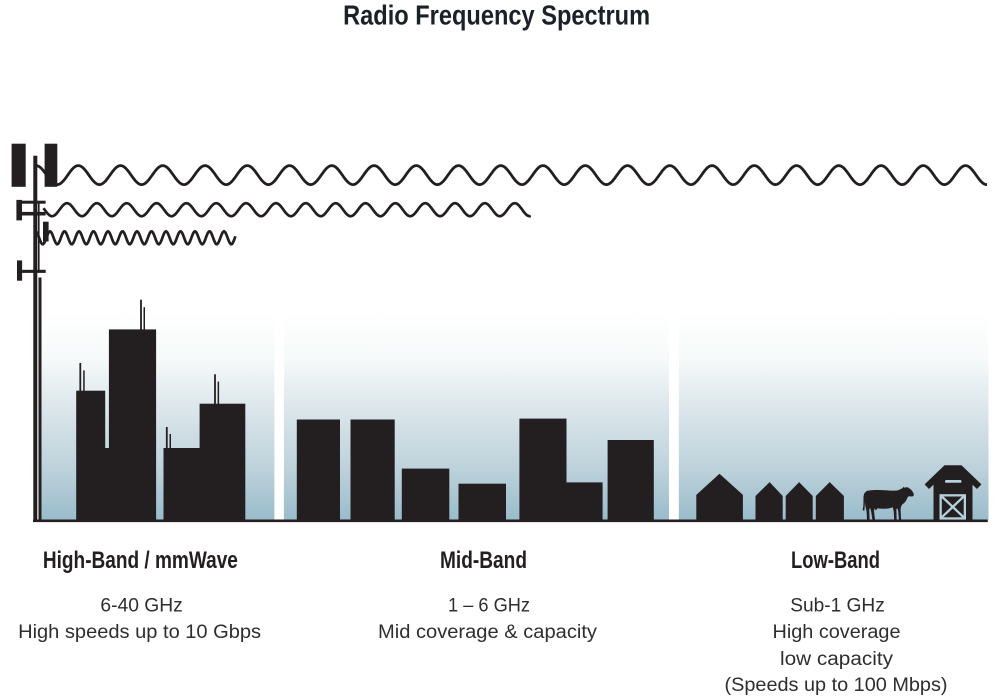 The height and width of the screenshot is (700, 1000). I want to click on svg-text: Radio Frequency Spectrum, so click(496, 15).